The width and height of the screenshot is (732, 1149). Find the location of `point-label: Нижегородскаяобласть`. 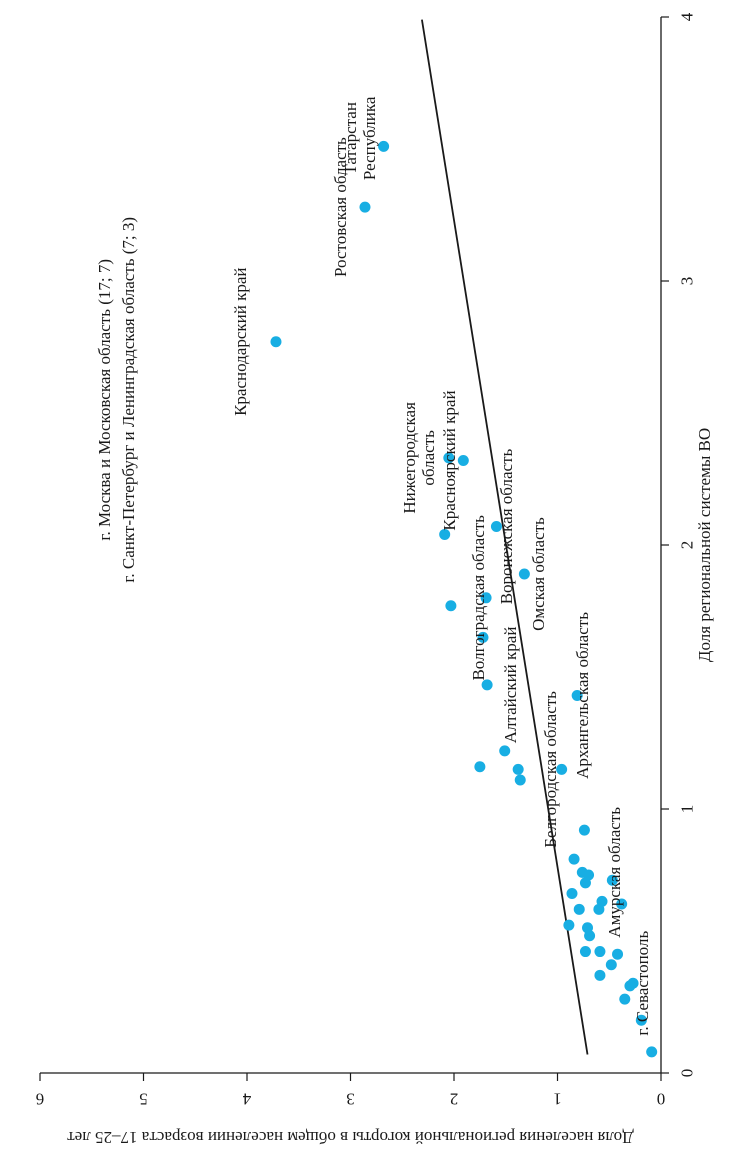

point-label: Нижегородскаяобласть is located at coordinates (419, 458).